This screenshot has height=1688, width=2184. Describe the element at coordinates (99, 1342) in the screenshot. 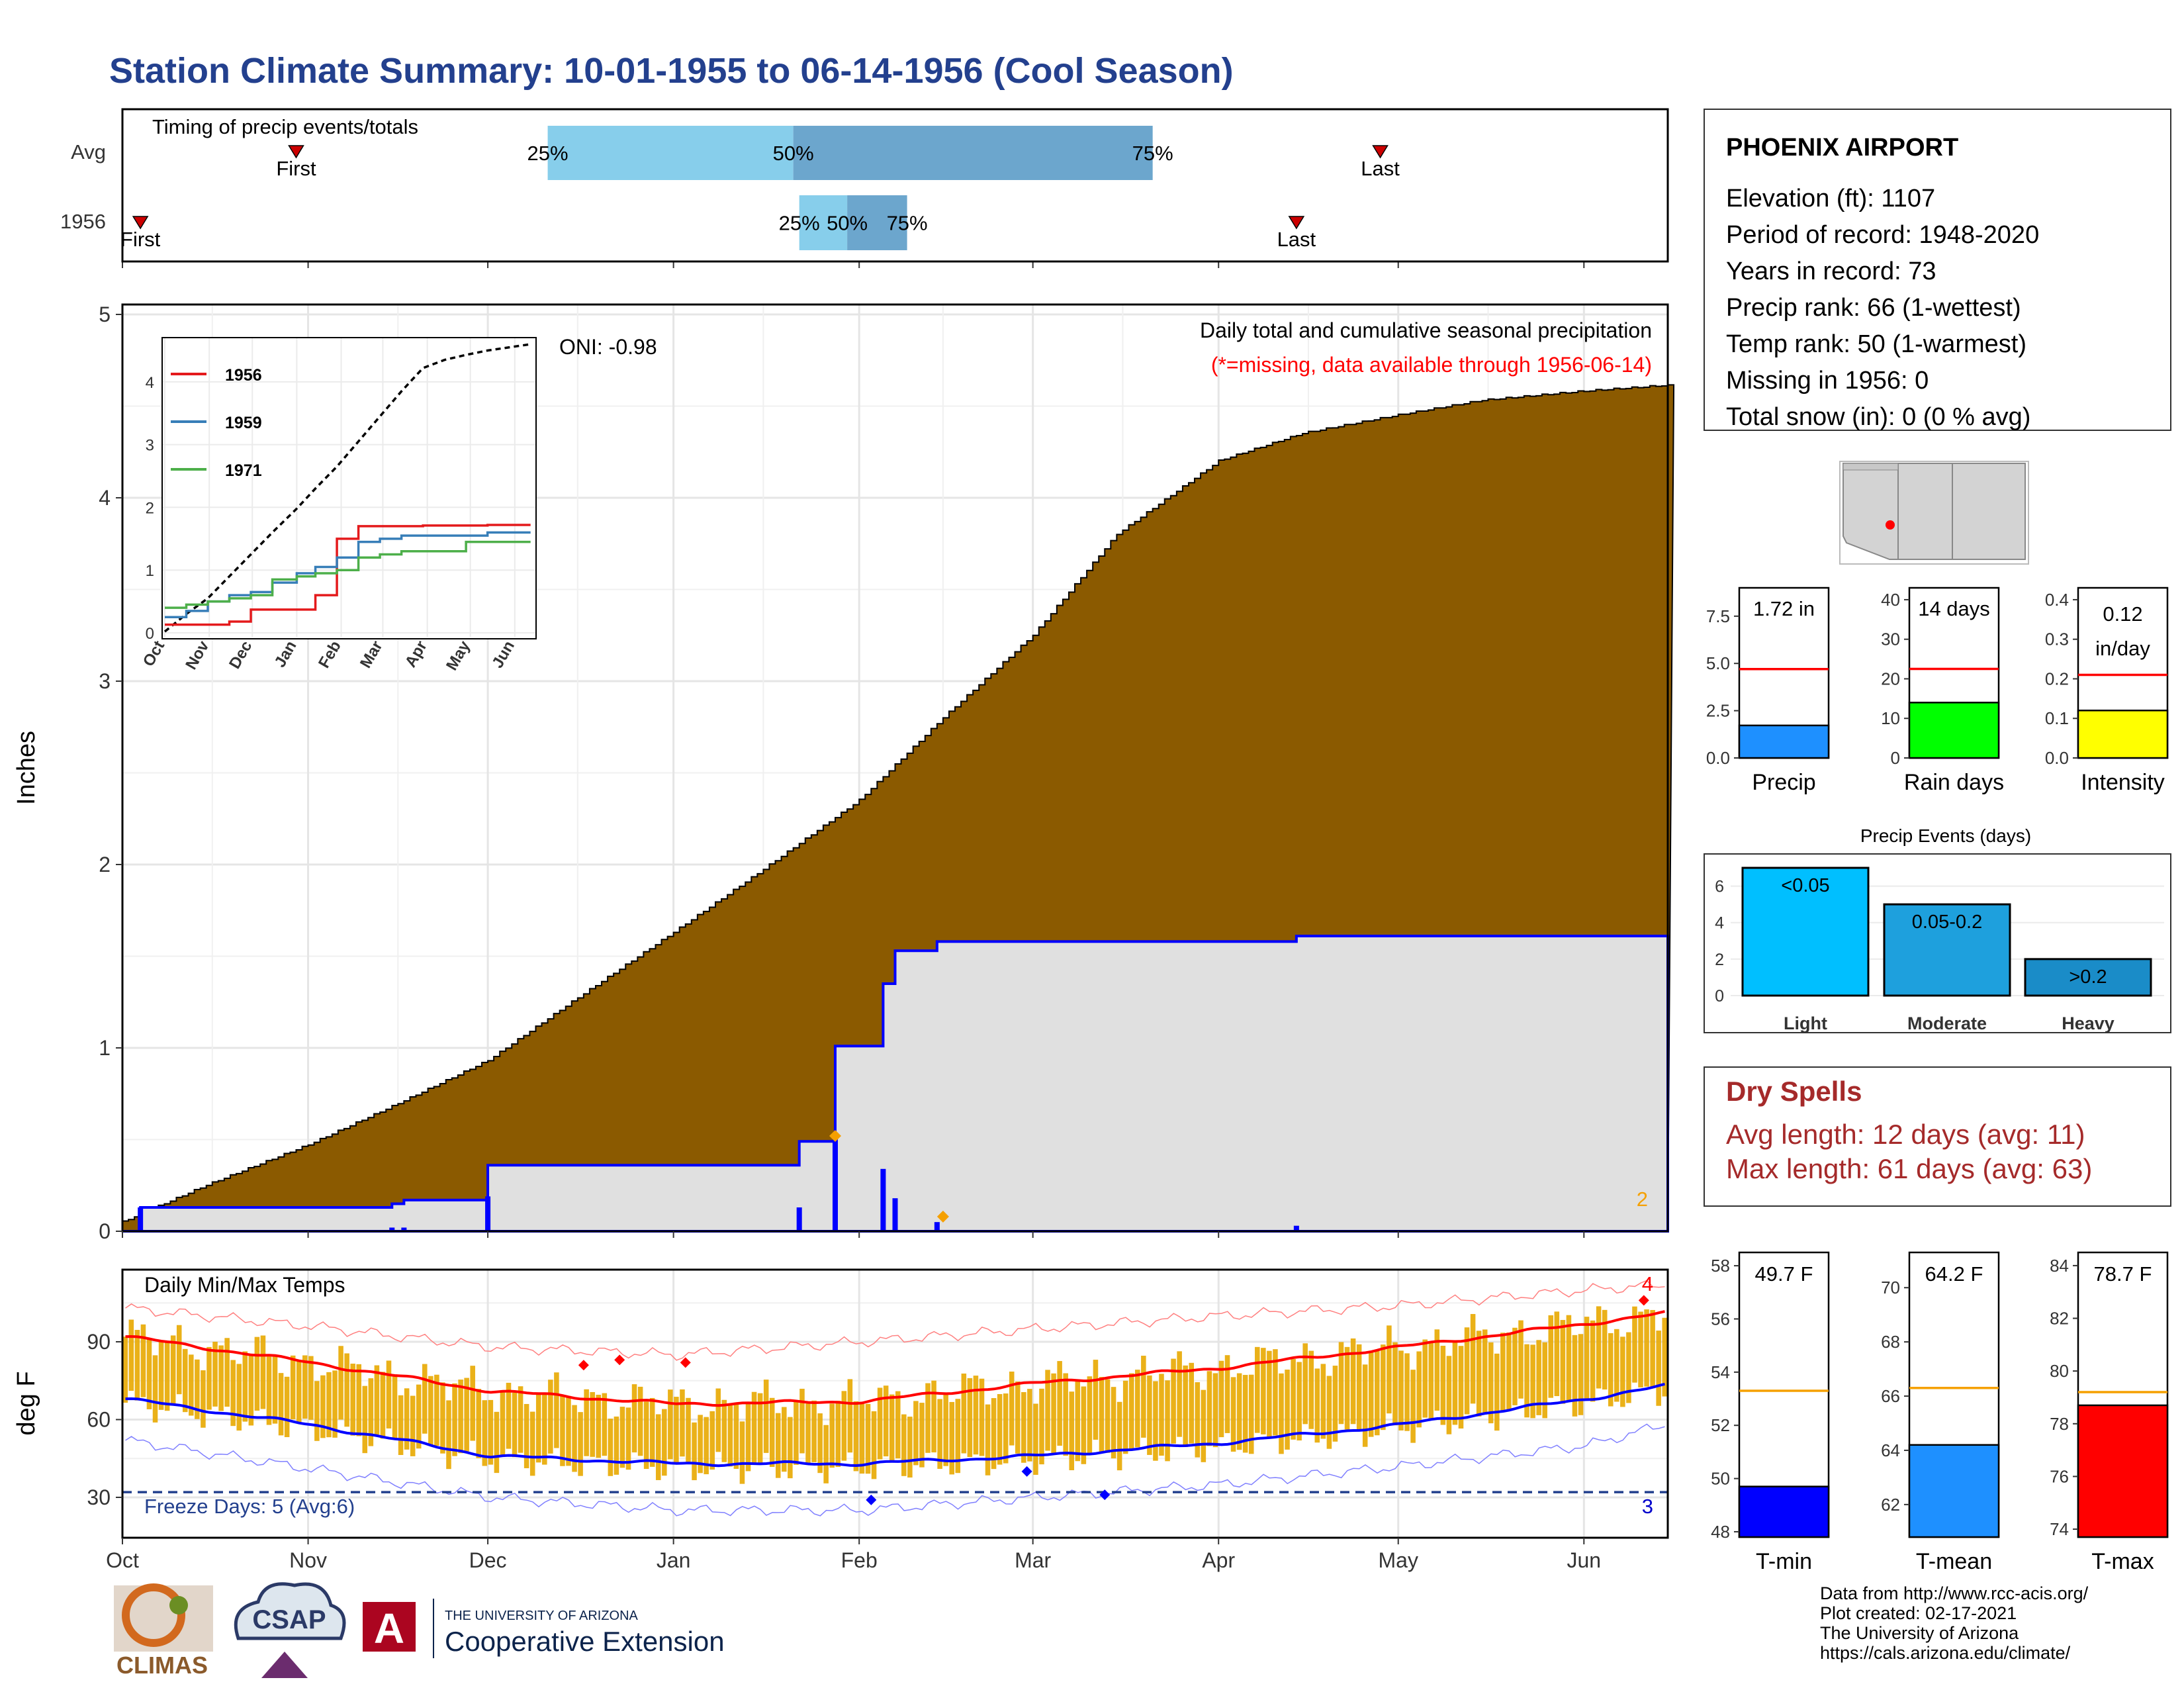

I see `temp-y-tick-label: 90` at that location.